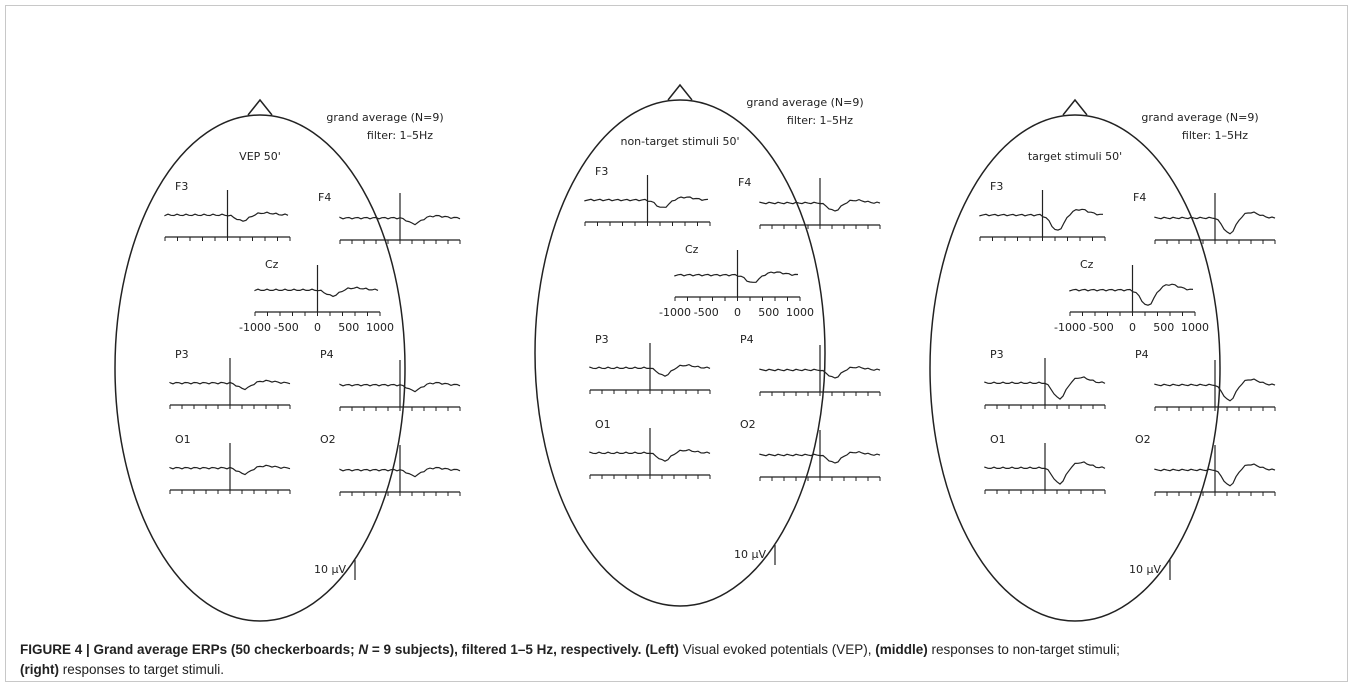 This screenshot has height=689, width=1355. What do you see at coordinates (901, 649) in the screenshot?
I see `caption-key: (middle)` at bounding box center [901, 649].